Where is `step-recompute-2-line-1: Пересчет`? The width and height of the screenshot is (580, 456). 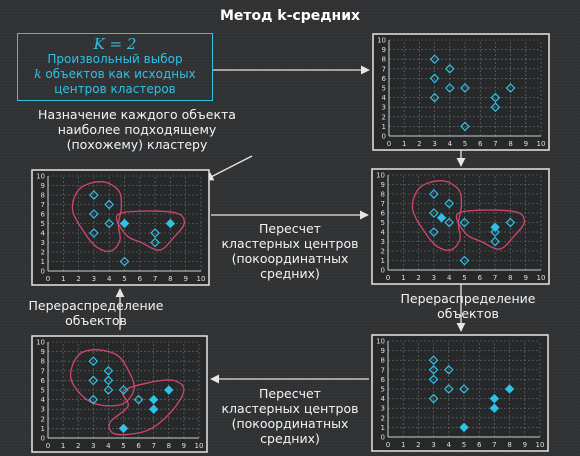
step-recompute-2-line-1: Пересчет is located at coordinates (290, 393).